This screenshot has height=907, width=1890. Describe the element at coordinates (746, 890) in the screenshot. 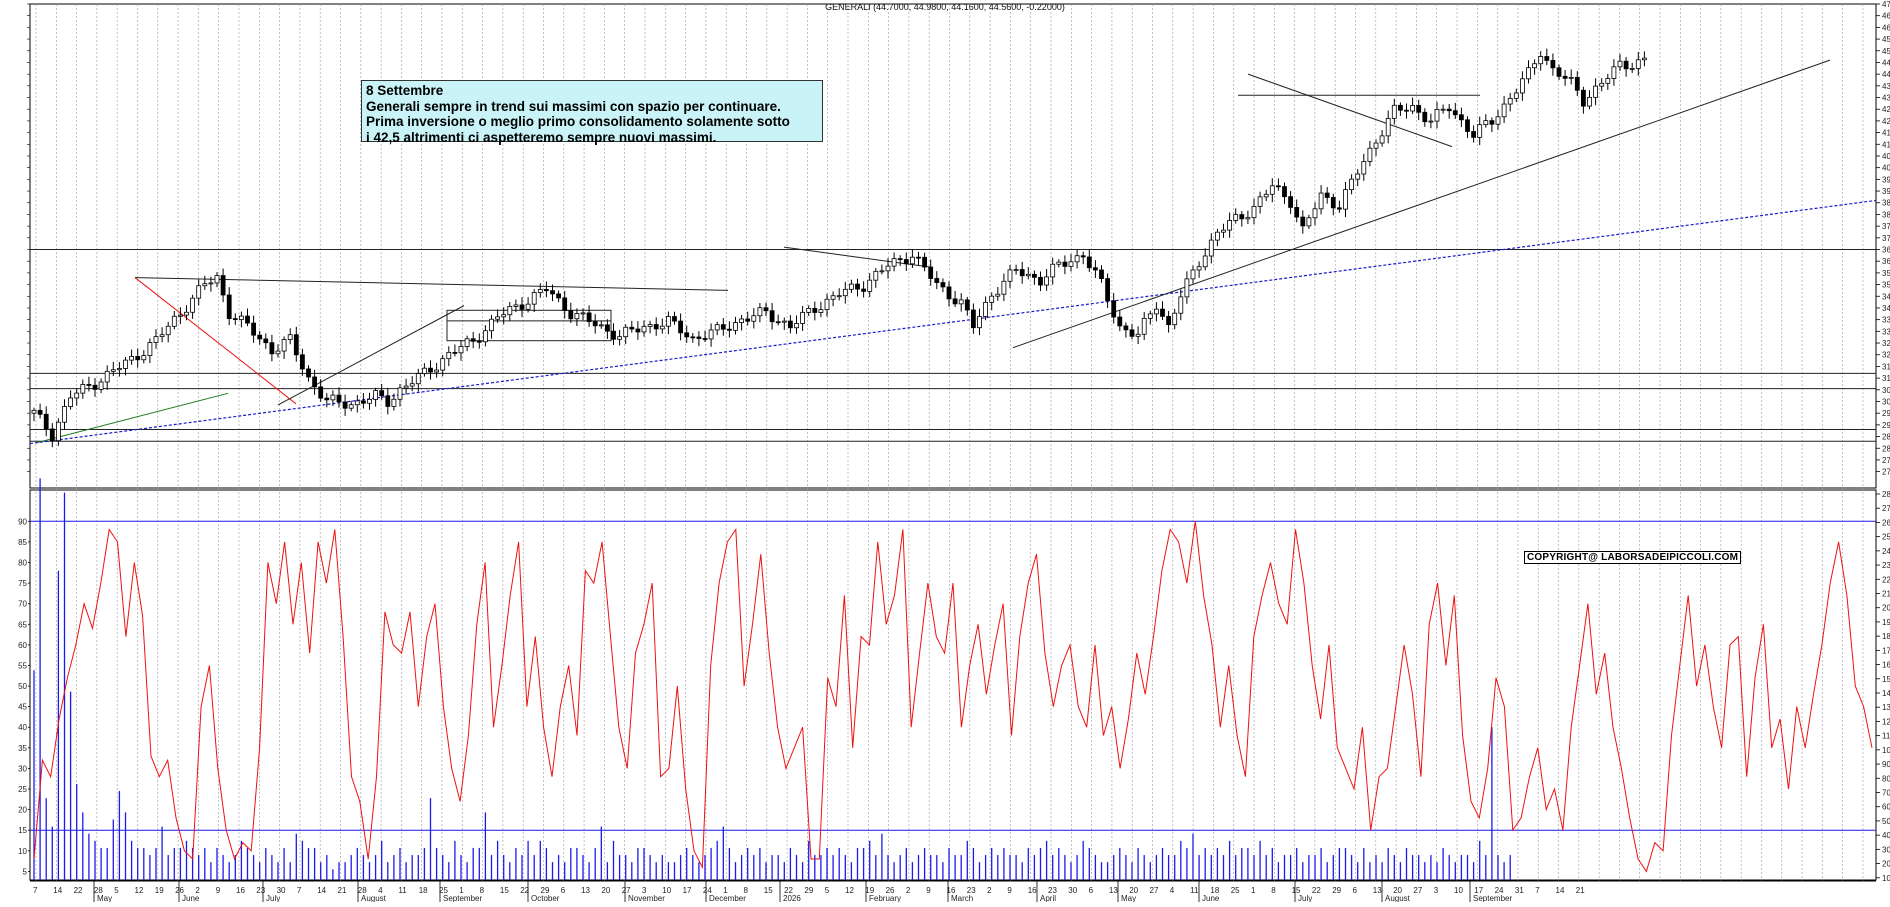

I see `x-day-label: 8` at that location.